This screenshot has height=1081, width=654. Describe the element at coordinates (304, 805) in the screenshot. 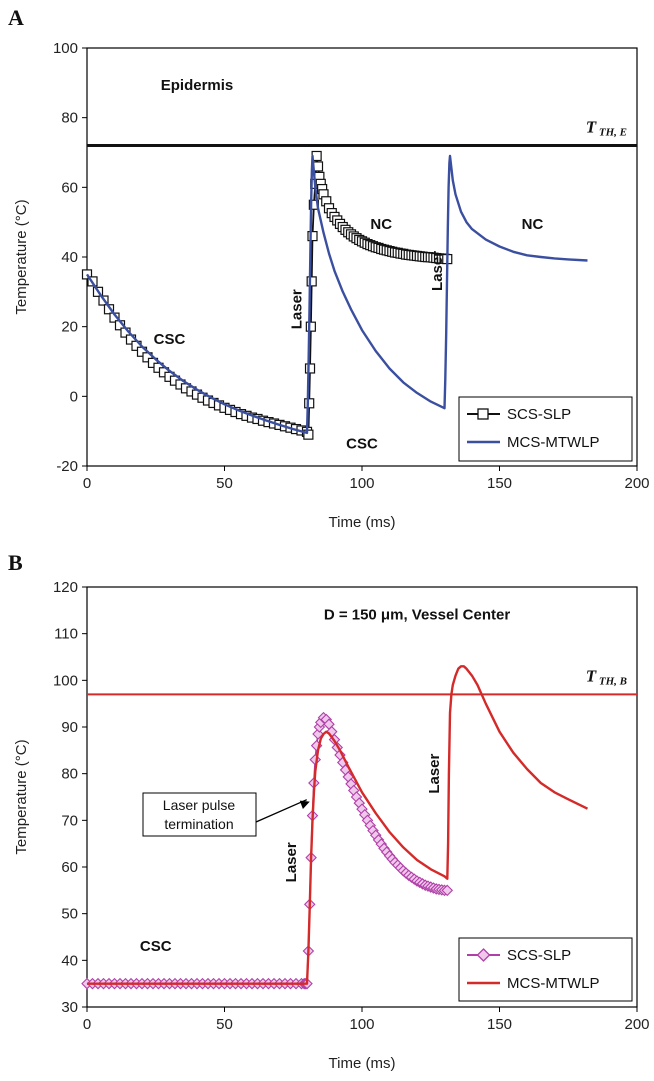

I see `callout-arrow-head` at that location.